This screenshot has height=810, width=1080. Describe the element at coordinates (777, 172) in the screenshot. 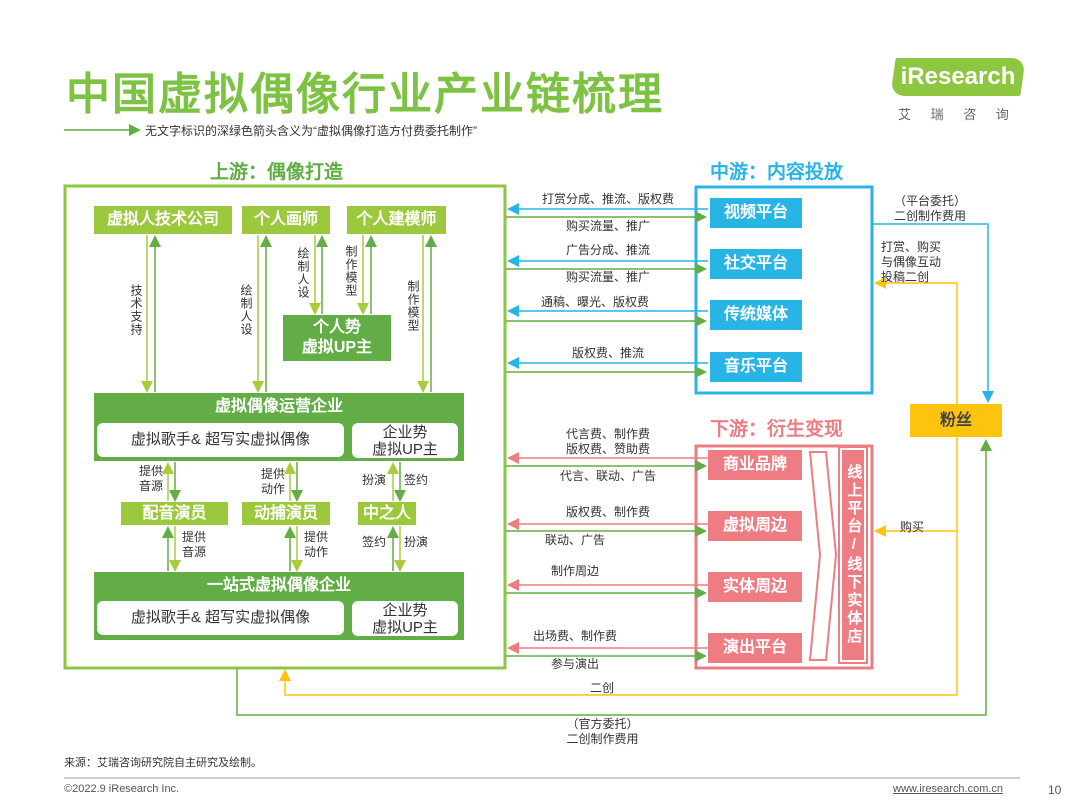

I see `midstream-heading: 中游：内容投放` at that location.